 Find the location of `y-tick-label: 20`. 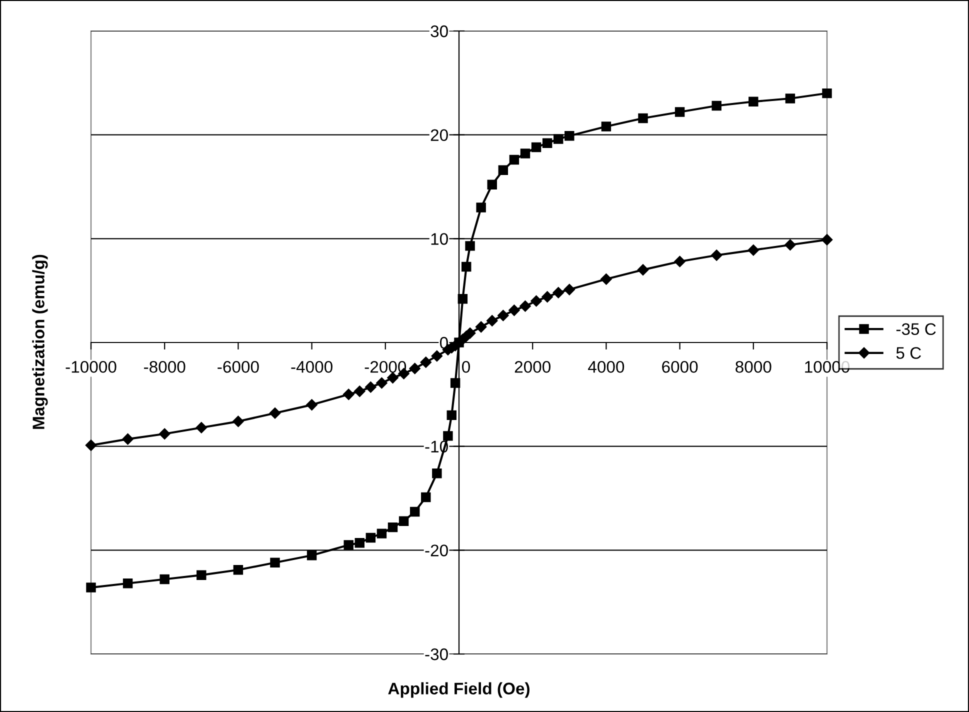

y-tick-label: 20 is located at coordinates (439, 135).